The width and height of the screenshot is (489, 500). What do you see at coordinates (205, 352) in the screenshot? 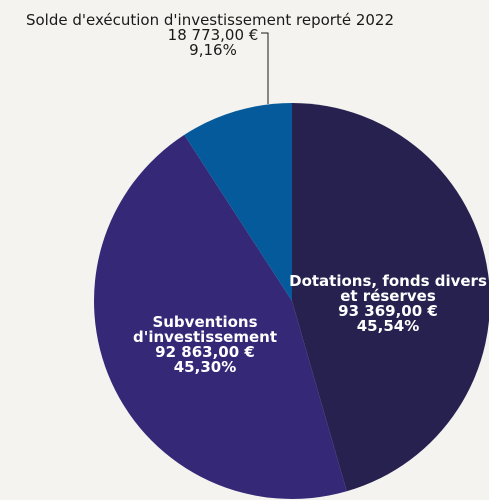
I see `label-subventions-amount: 92 863,00 €` at bounding box center [205, 352].